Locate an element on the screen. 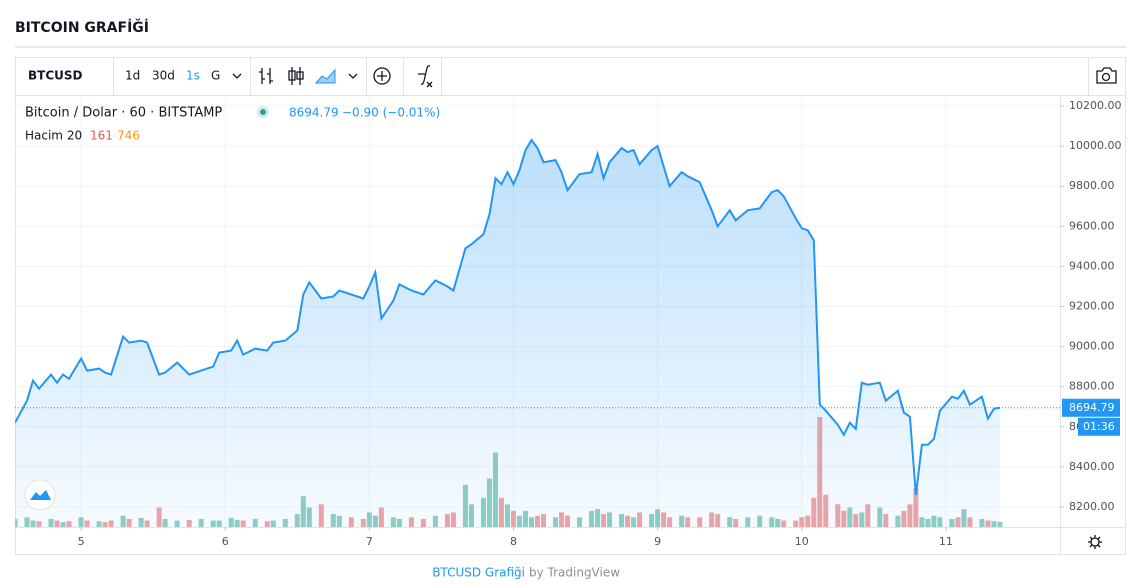  last-price-label: 8694.79 is located at coordinates (1092, 407).